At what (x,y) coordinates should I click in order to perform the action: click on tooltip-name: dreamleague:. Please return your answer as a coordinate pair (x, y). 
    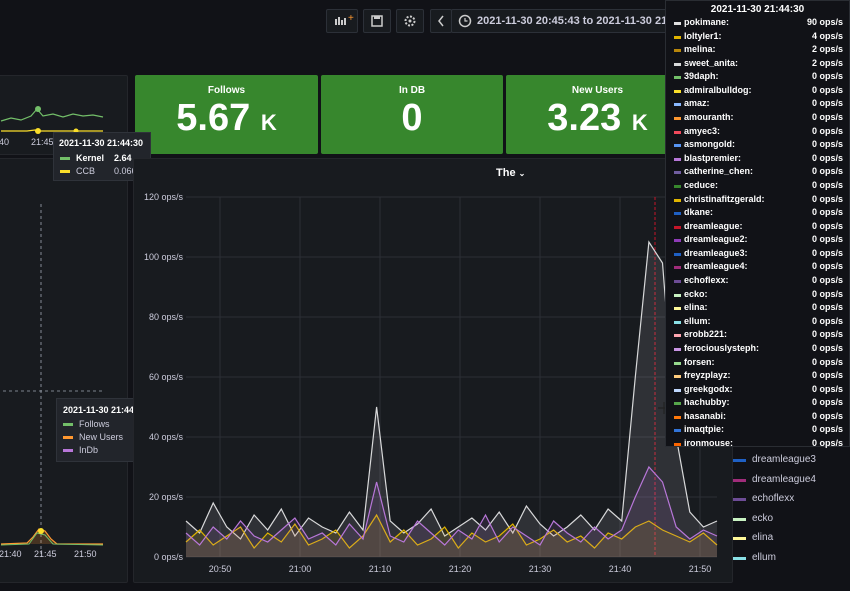
    Looking at the image, I should click on (713, 225).